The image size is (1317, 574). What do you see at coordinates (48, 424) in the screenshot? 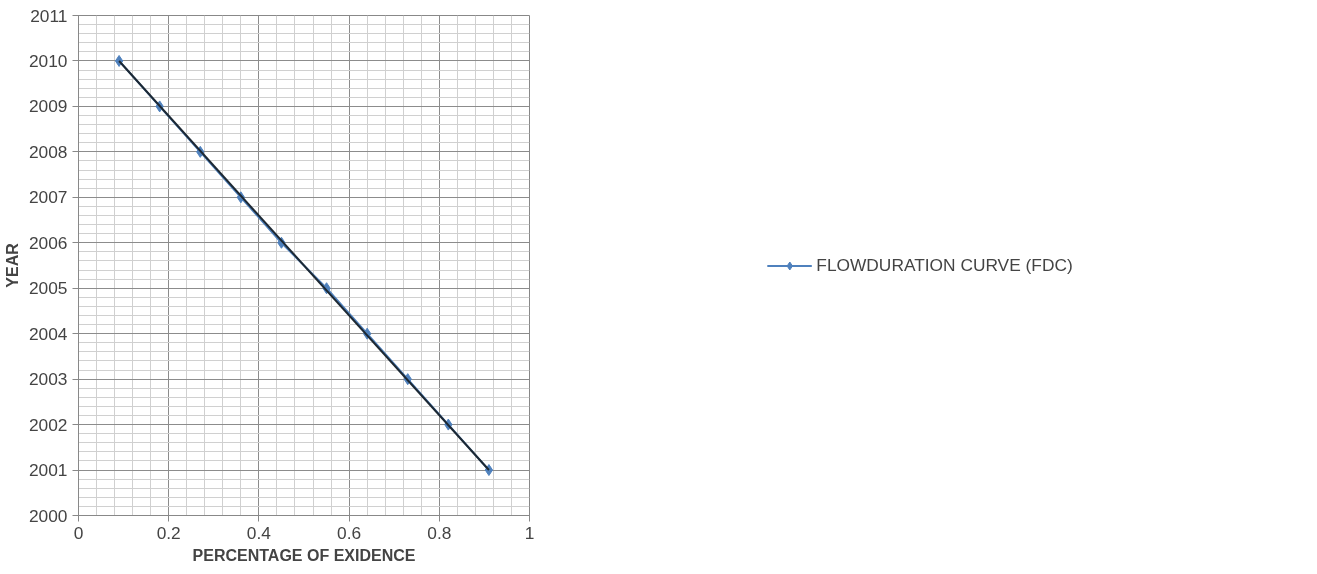
I see `y-tick-label: 2002` at bounding box center [48, 424].